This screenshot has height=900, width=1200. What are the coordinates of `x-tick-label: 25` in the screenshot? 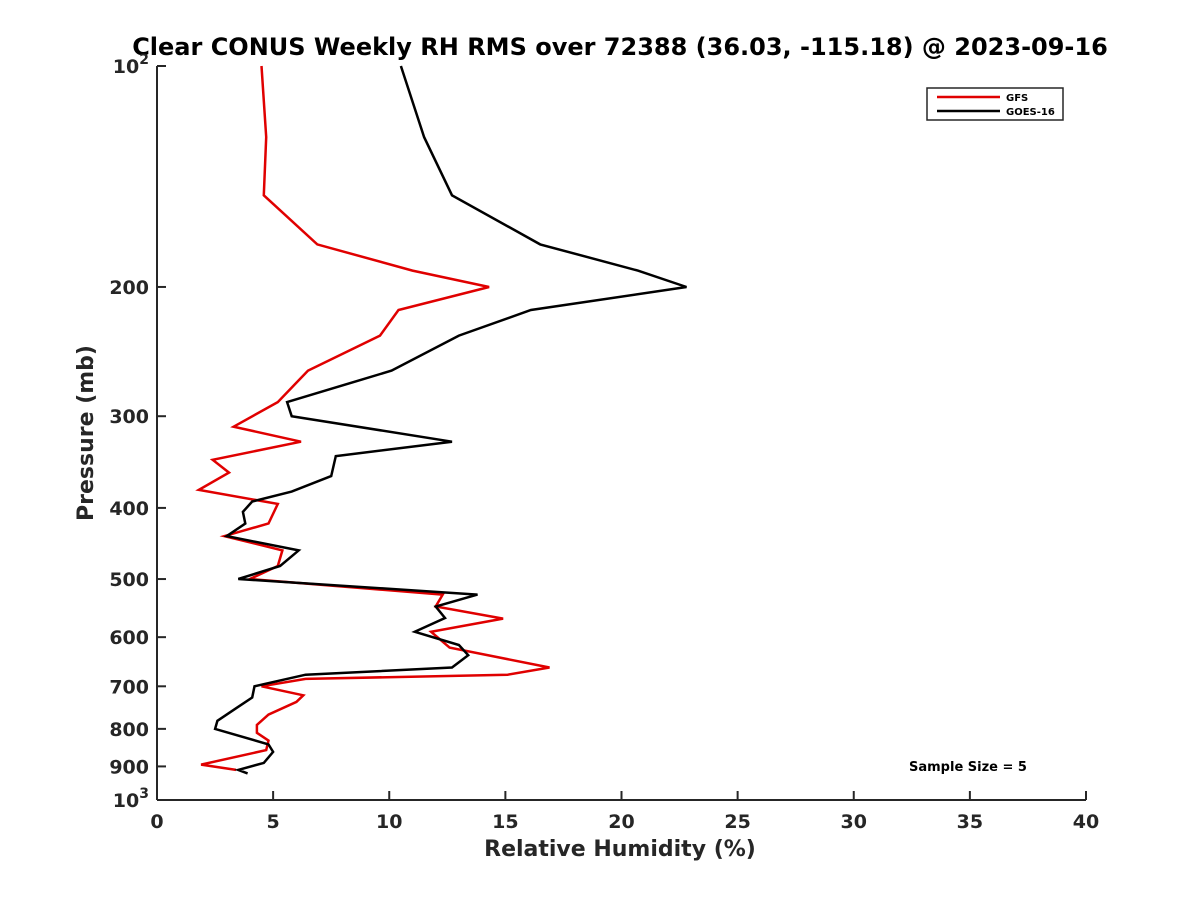 It's located at (737, 822).